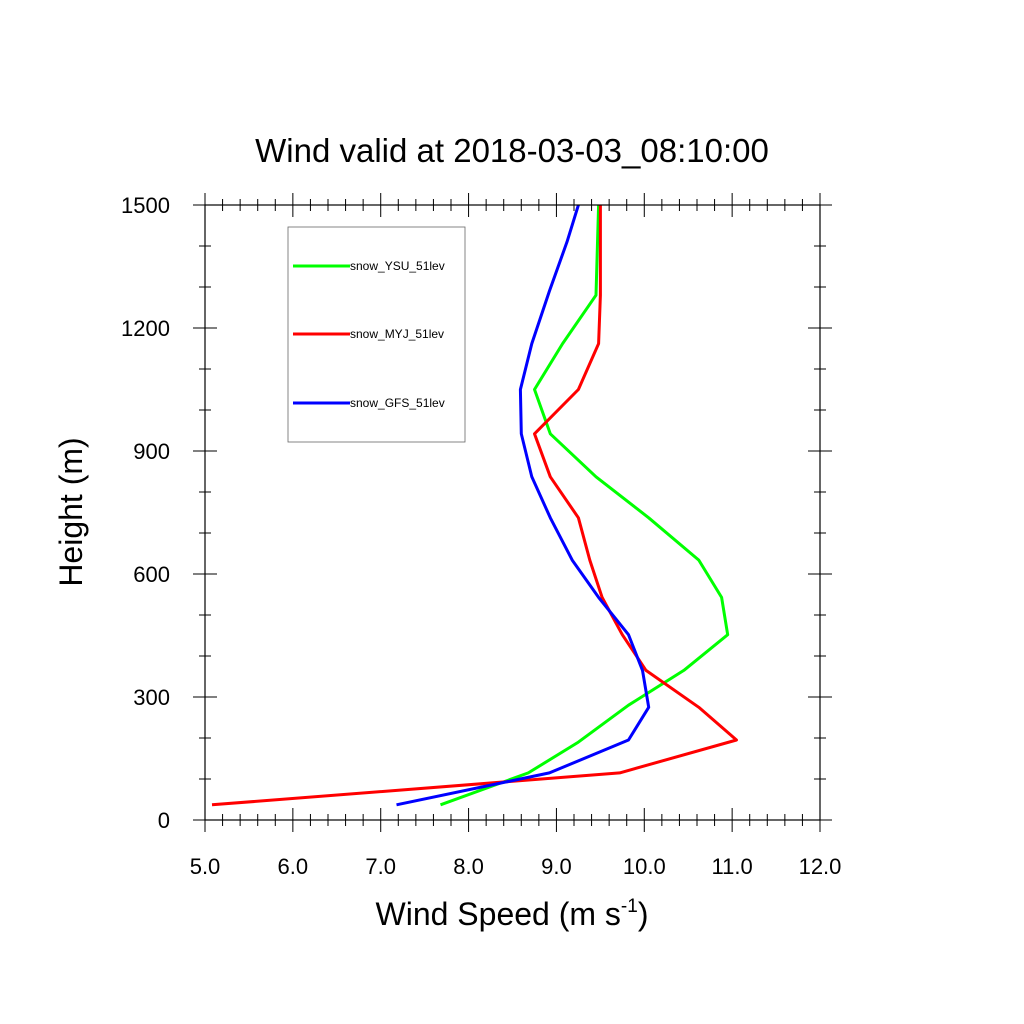 The width and height of the screenshot is (1024, 1024). What do you see at coordinates (732, 866) in the screenshot?
I see `x-tick-label: 11.0` at bounding box center [732, 866].